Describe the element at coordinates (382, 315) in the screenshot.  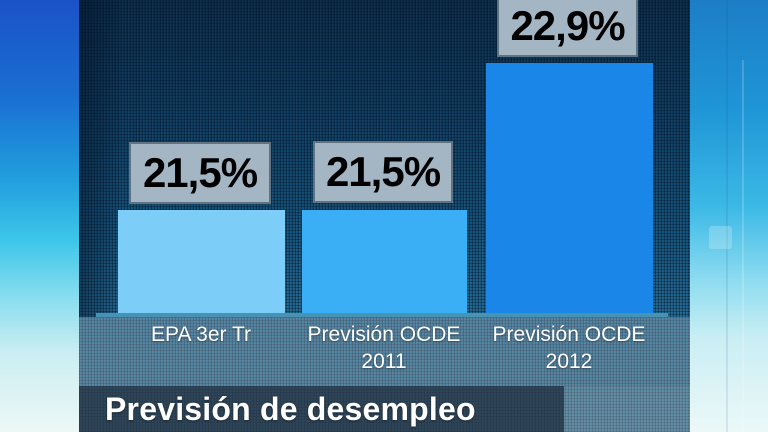
I see `axis-baseline` at that location.